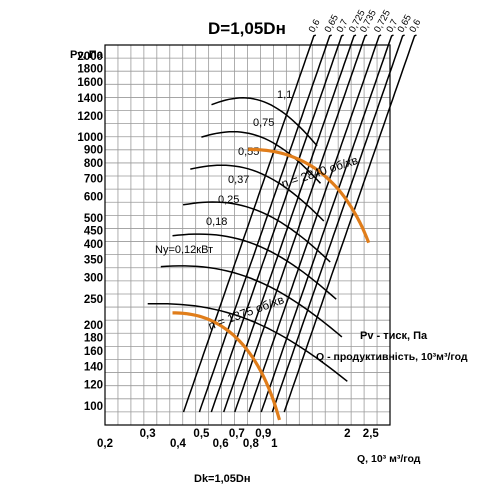  Describe the element at coordinates (105, 444) in the screenshot. I see `x-tick-label: 0,2` at that location.